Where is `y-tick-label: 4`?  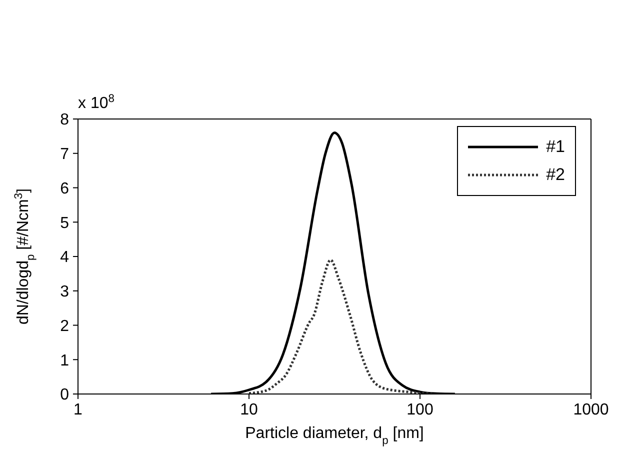 y-tick-label: 4 is located at coordinates (65, 257).